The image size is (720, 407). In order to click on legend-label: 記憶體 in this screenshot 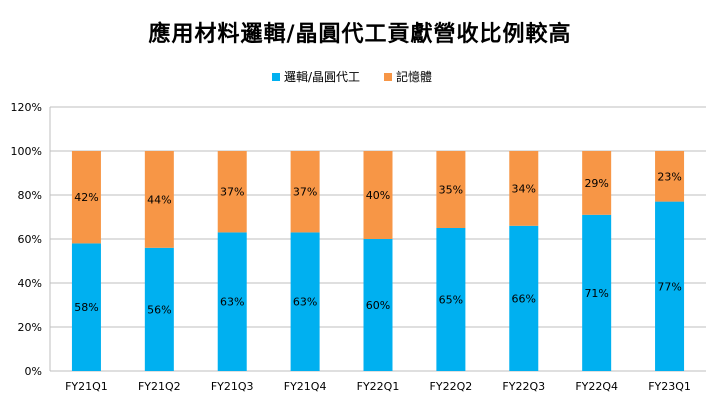, I will do `click(414, 76)`.